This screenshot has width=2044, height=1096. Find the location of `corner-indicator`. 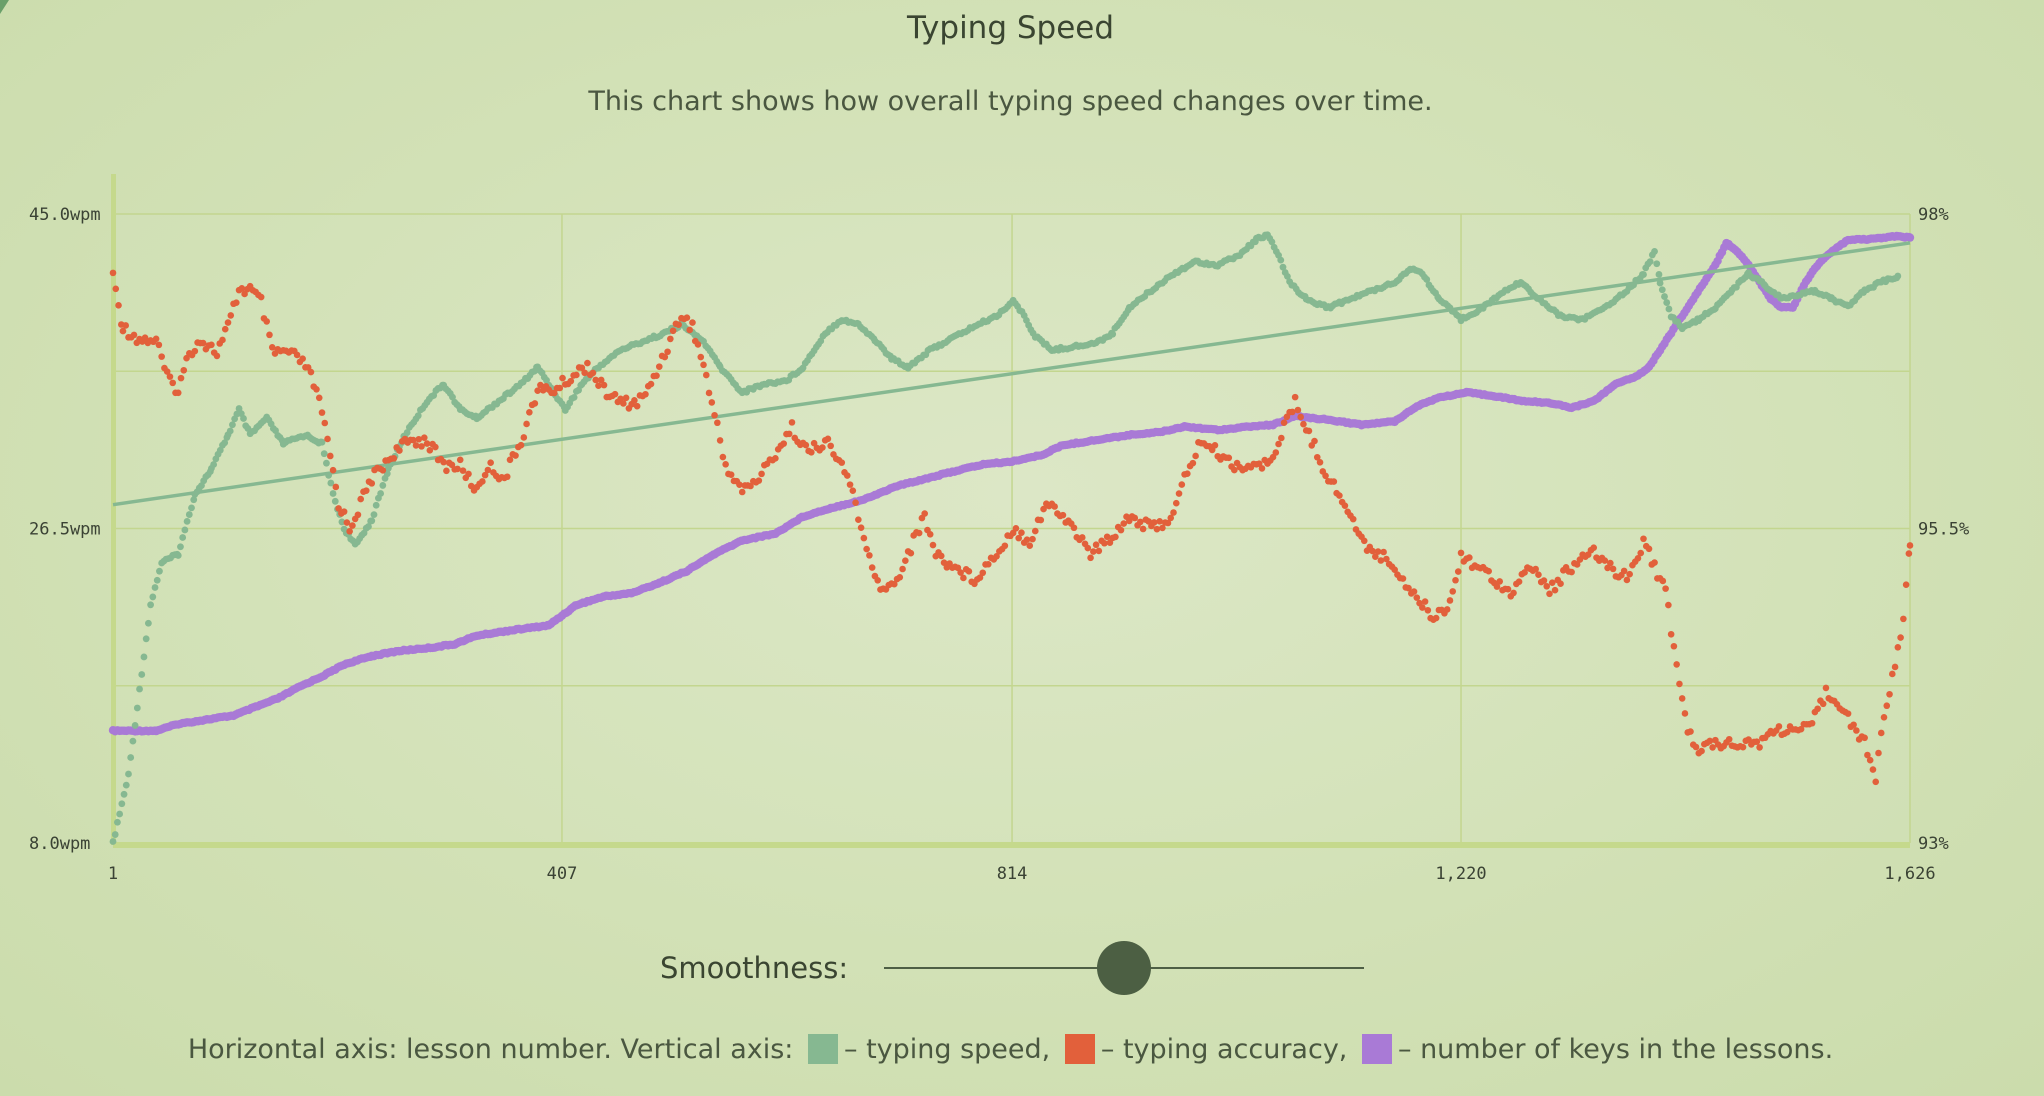

corner-indicator is located at coordinates (4, 7).